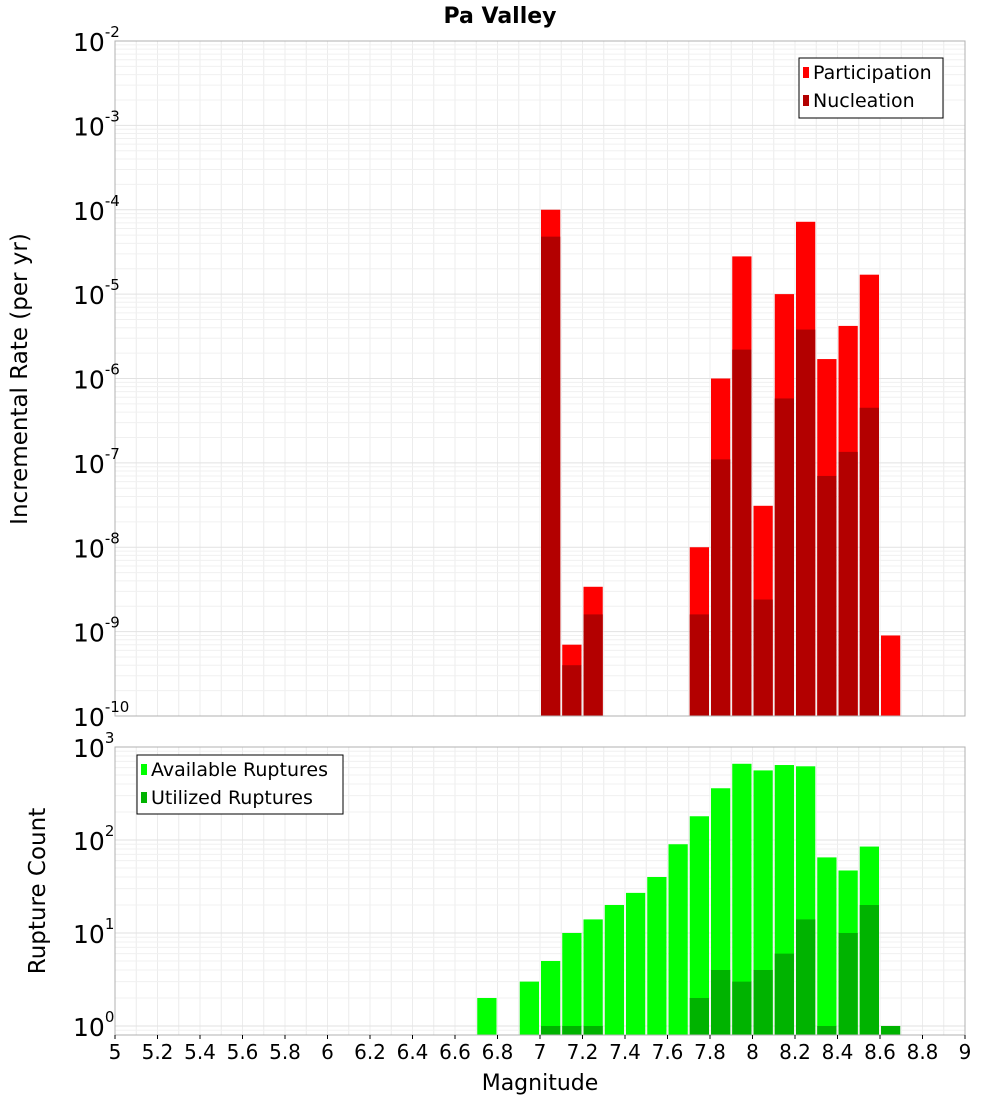  What do you see at coordinates (710, 476) in the screenshot?
I see `series-nucleation` at bounding box center [710, 476].